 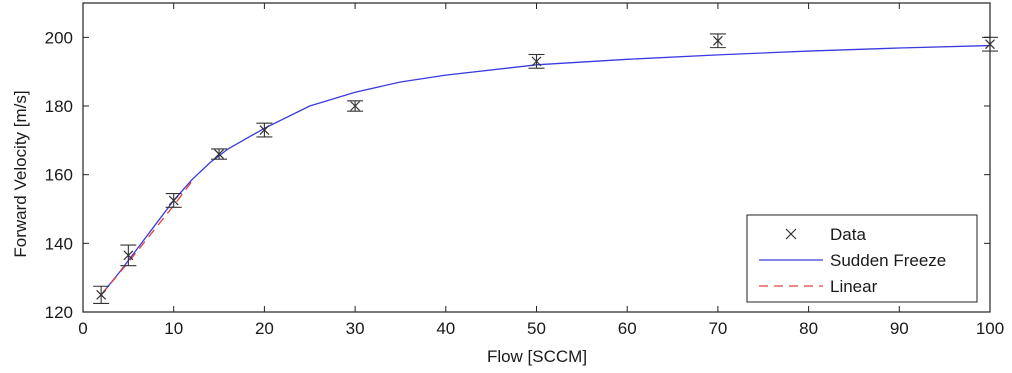 I want to click on series-line-linear, so click(x=146, y=238).